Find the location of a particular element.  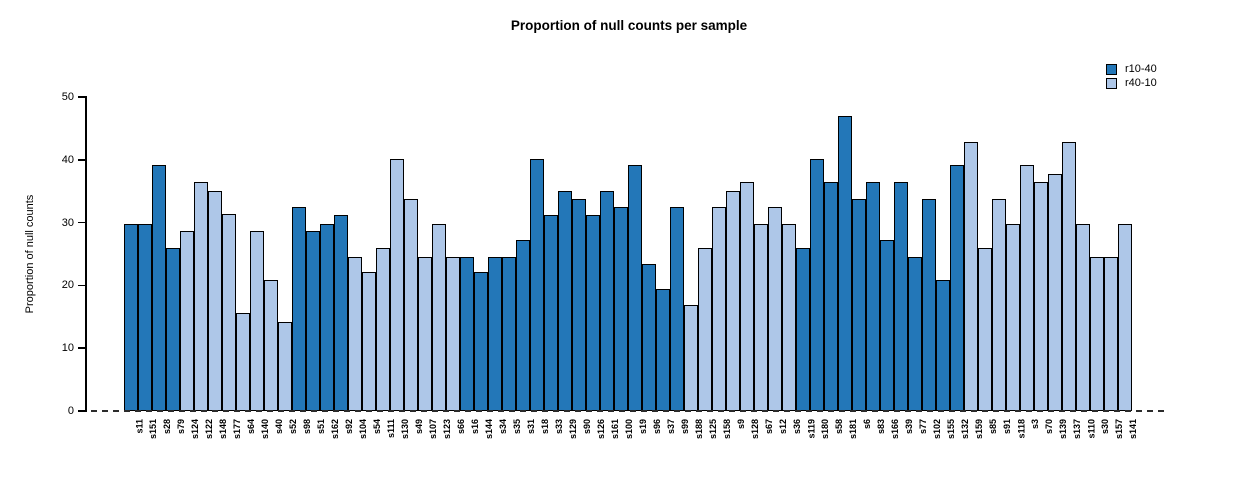

bar-s155 is located at coordinates (943, 345).